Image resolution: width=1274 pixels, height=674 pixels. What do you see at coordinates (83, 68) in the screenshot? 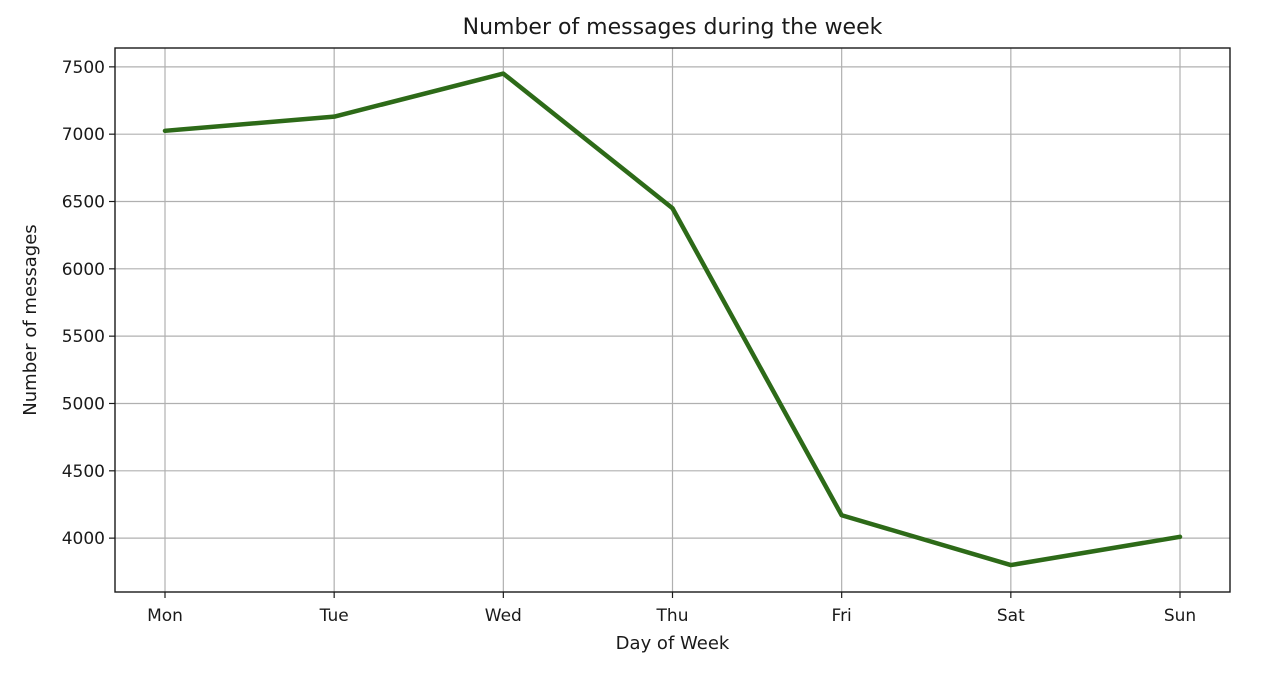
I see `y-tick-label: 7500` at bounding box center [83, 68].